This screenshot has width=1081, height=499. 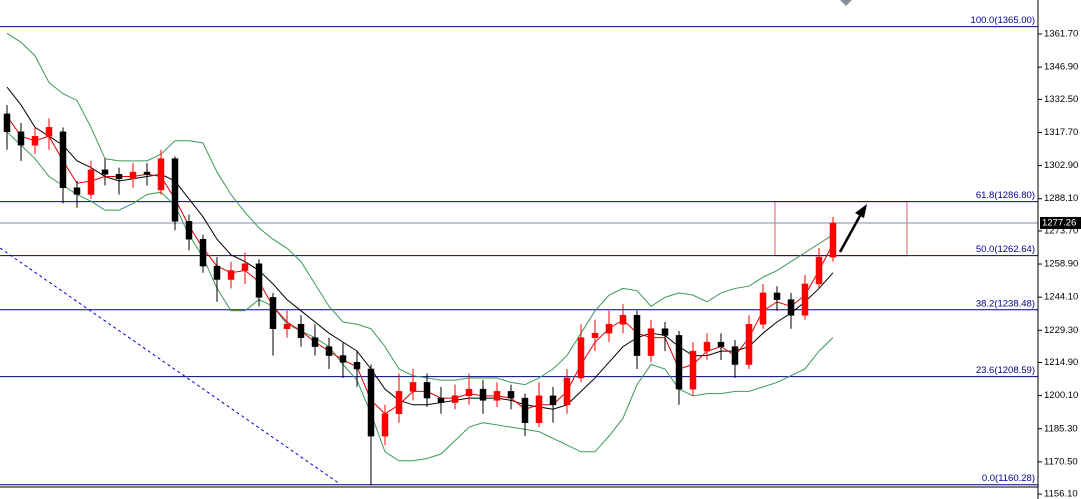 What do you see at coordinates (1061, 461) in the screenshot?
I see `y-tick-label: 1170.50` at bounding box center [1061, 461].